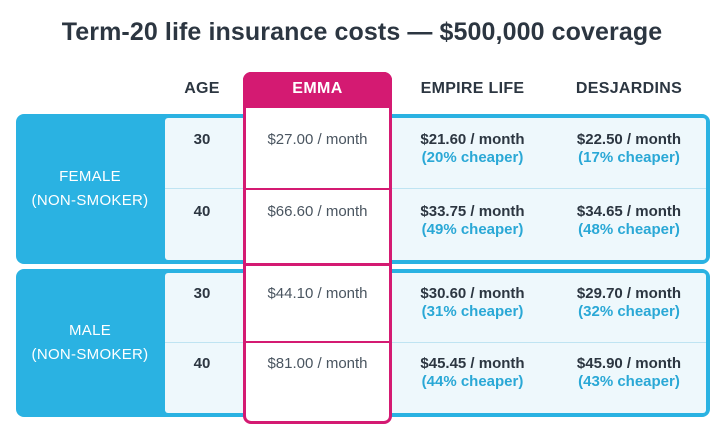  Describe the element at coordinates (317, 363) in the screenshot. I see `emma-price: $81.00 / month` at that location.